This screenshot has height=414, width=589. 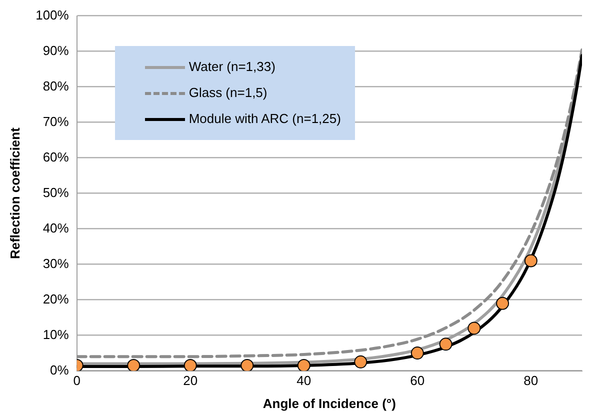 What do you see at coordinates (56, 156) in the screenshot?
I see `y-tick-label: 60%` at bounding box center [56, 156].